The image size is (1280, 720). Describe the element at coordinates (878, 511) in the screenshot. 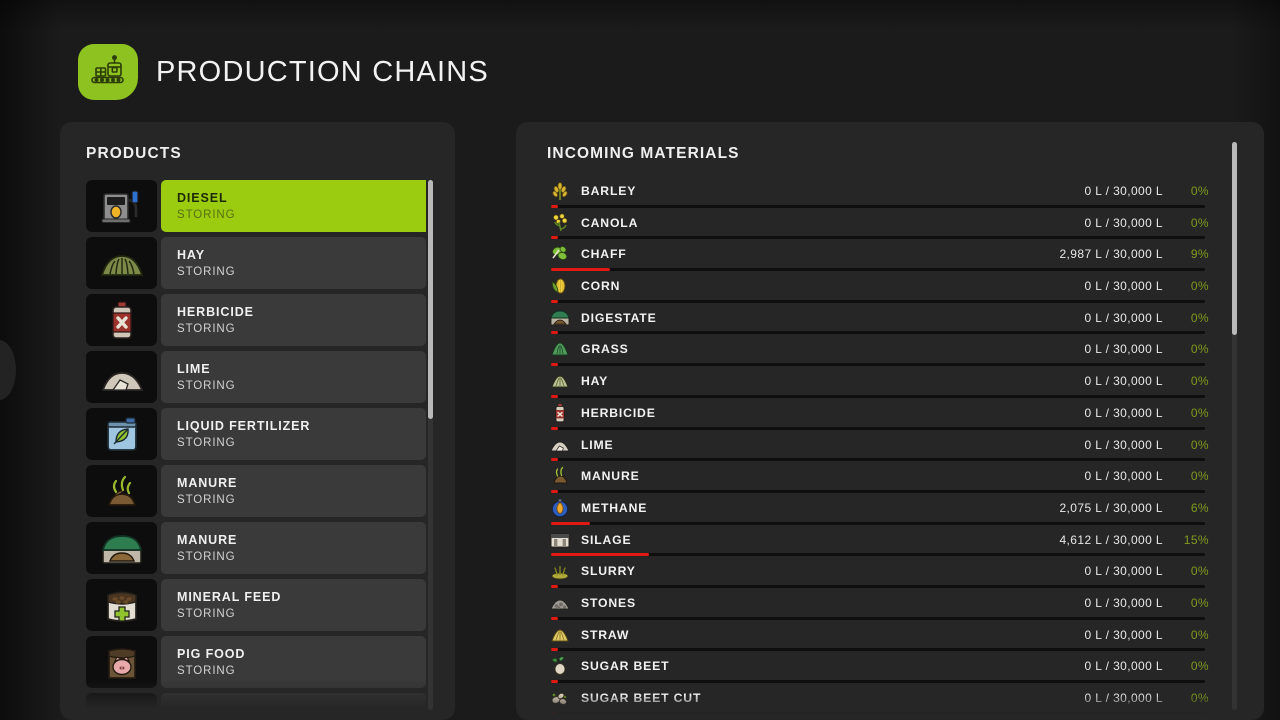

I see `material-row: METHANE 2,075 L / 30,000 L 6%` at that location.